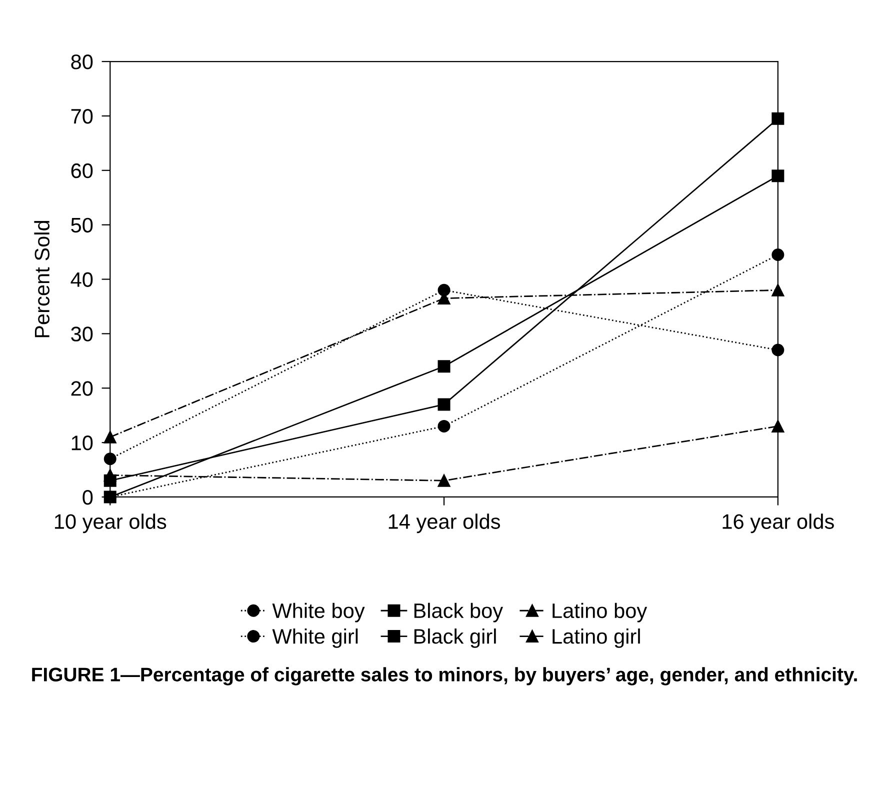 The height and width of the screenshot is (799, 881). Describe the element at coordinates (596, 638) in the screenshot. I see `legend-label: Latino girl` at that location.